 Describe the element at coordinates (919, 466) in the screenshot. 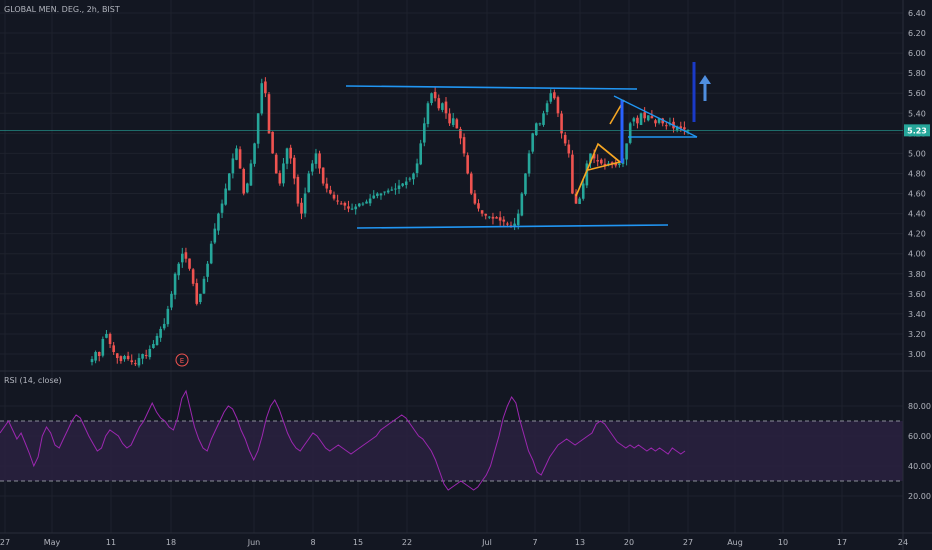

I see `rsi-tick-label: 40.00` at that location.